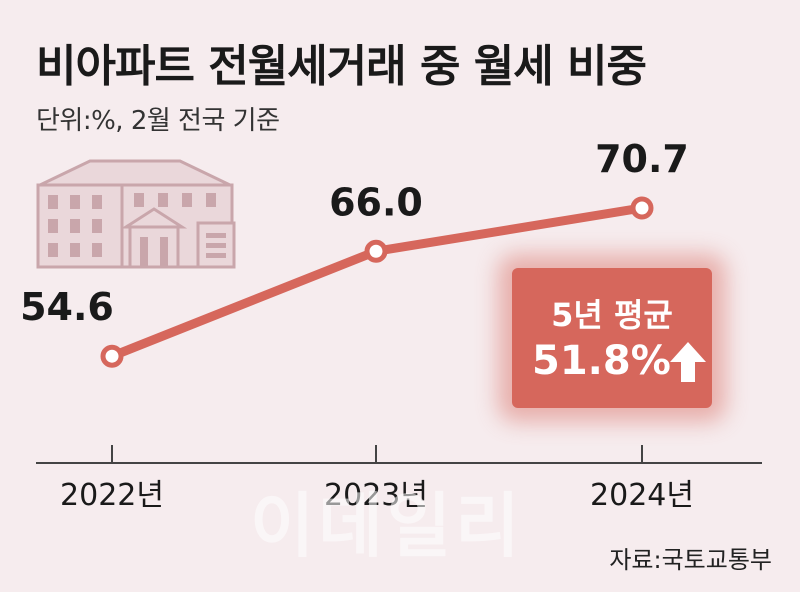 The width and height of the screenshot is (800, 592). Describe the element at coordinates (158, 121) in the screenshot. I see `chart-subtitle: 단위:%, 2월 전국 기준` at that location.